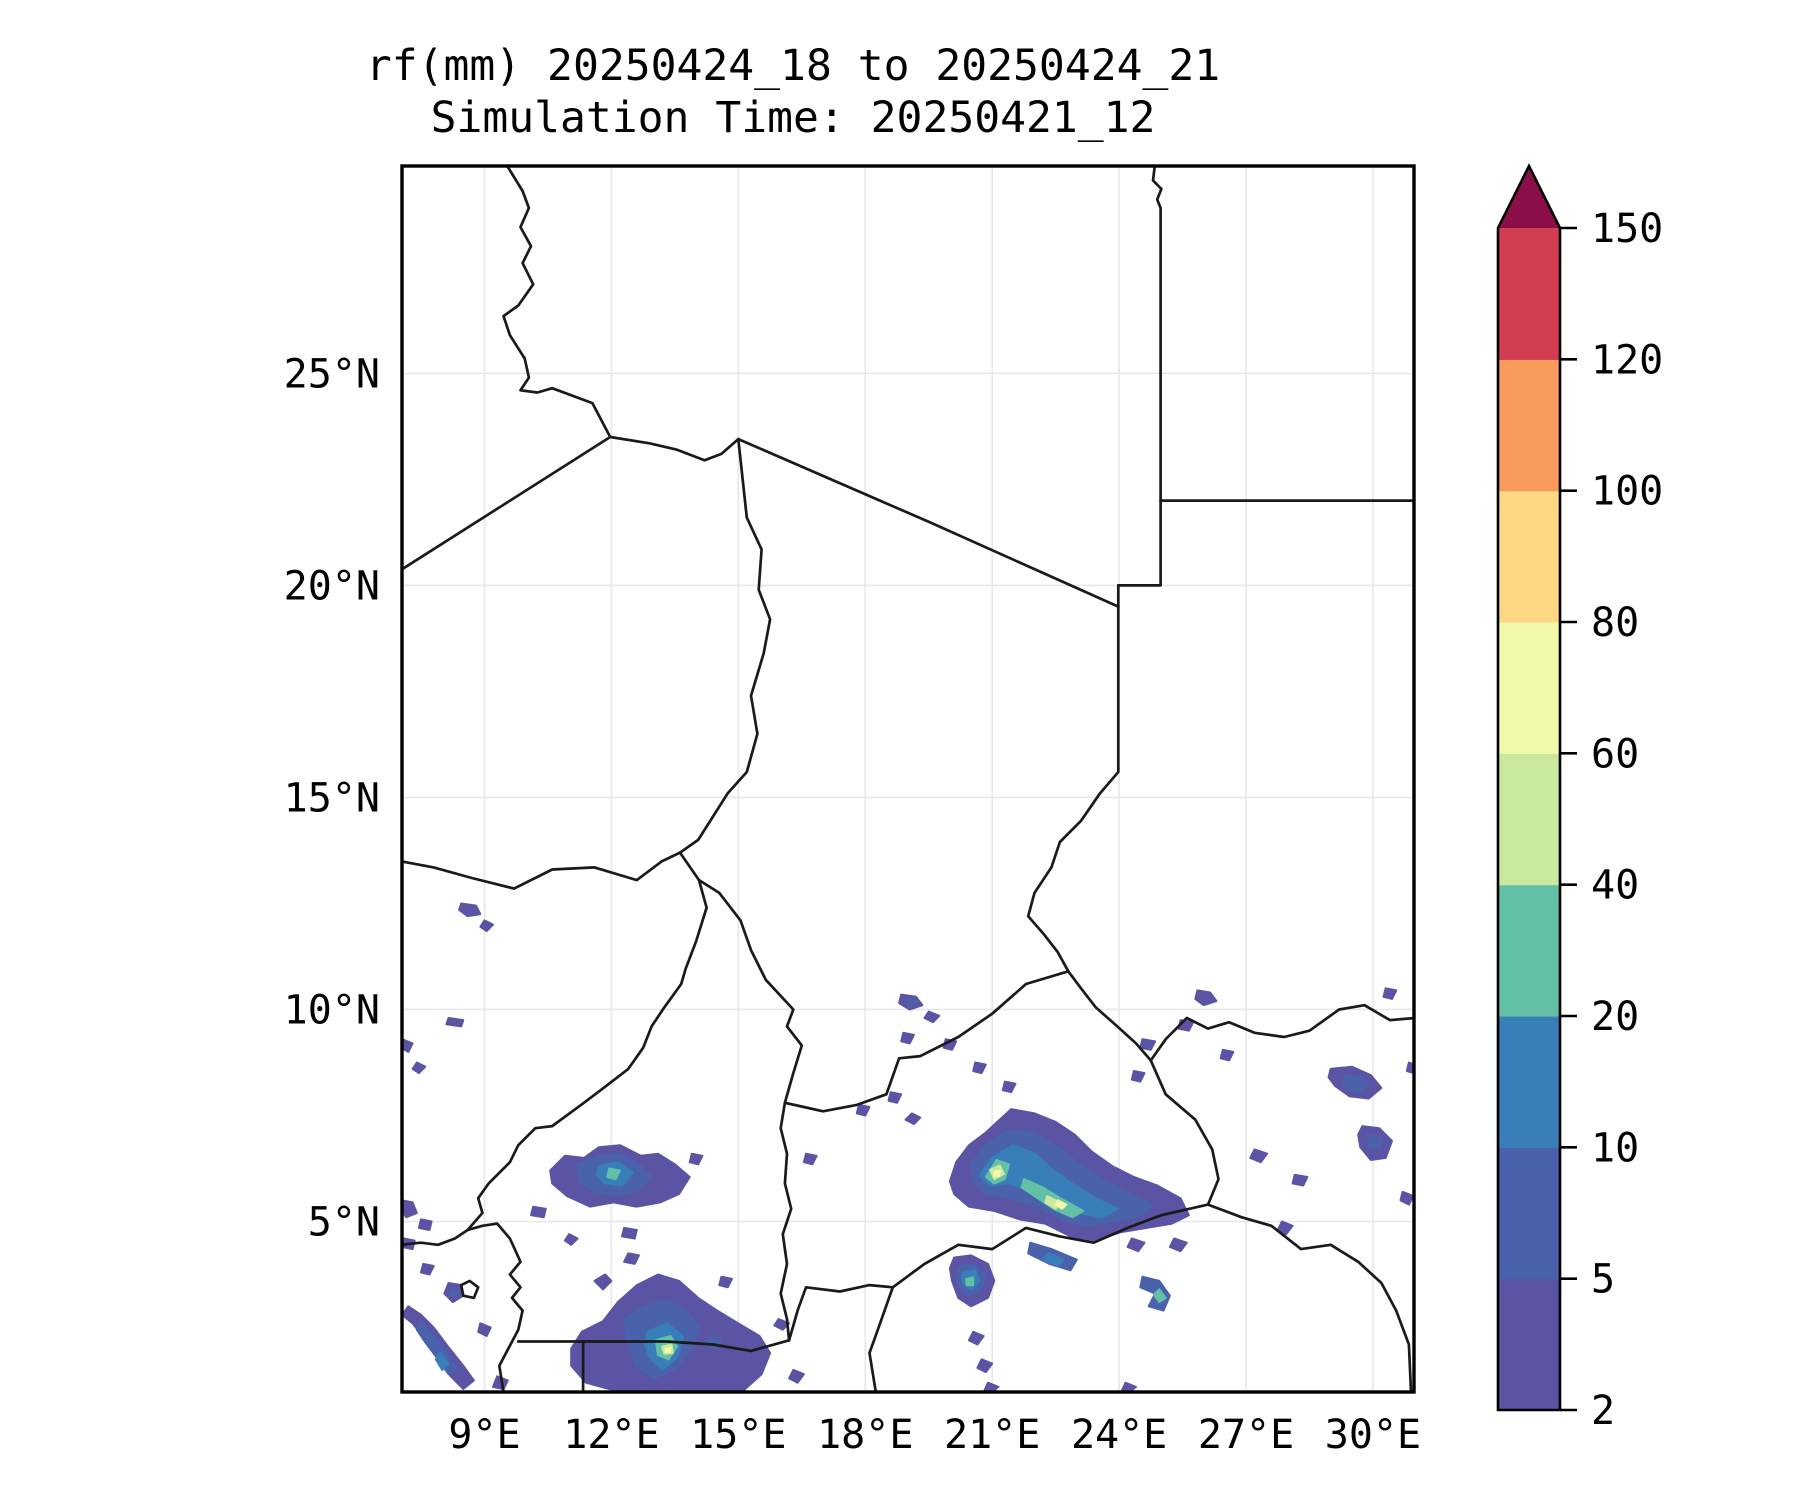  Describe the element at coordinates (725, 645) in the screenshot. I see `border-niger-chad` at that location.